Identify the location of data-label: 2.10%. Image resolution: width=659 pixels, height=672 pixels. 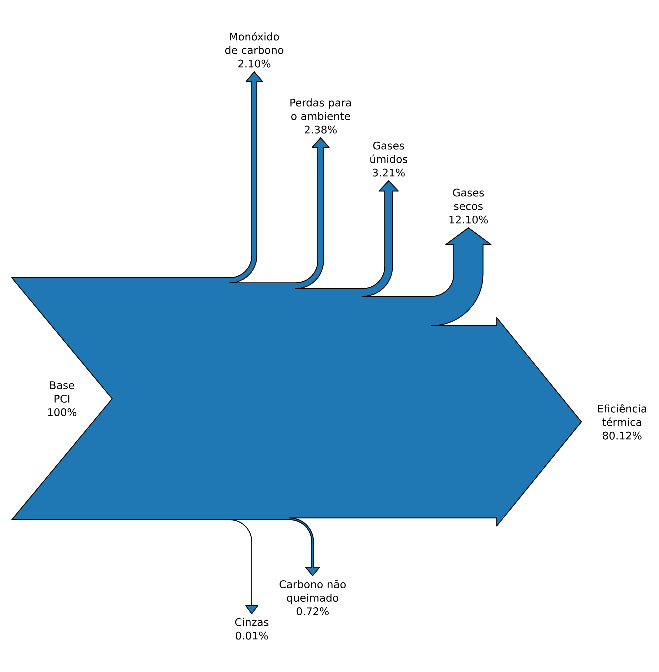
(254, 64).